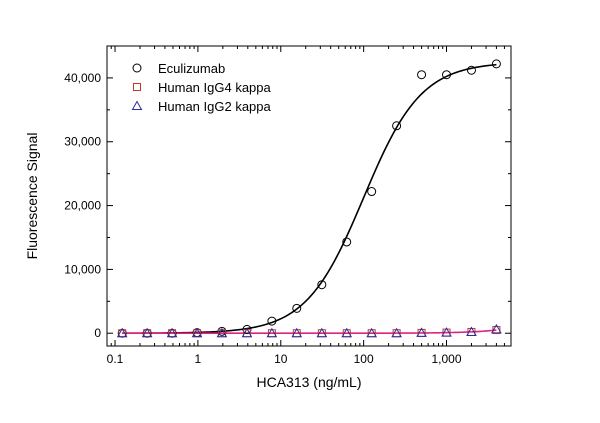 This screenshot has width=600, height=423. Describe the element at coordinates (198, 359) in the screenshot. I see `x-tick-label: 1` at that location.